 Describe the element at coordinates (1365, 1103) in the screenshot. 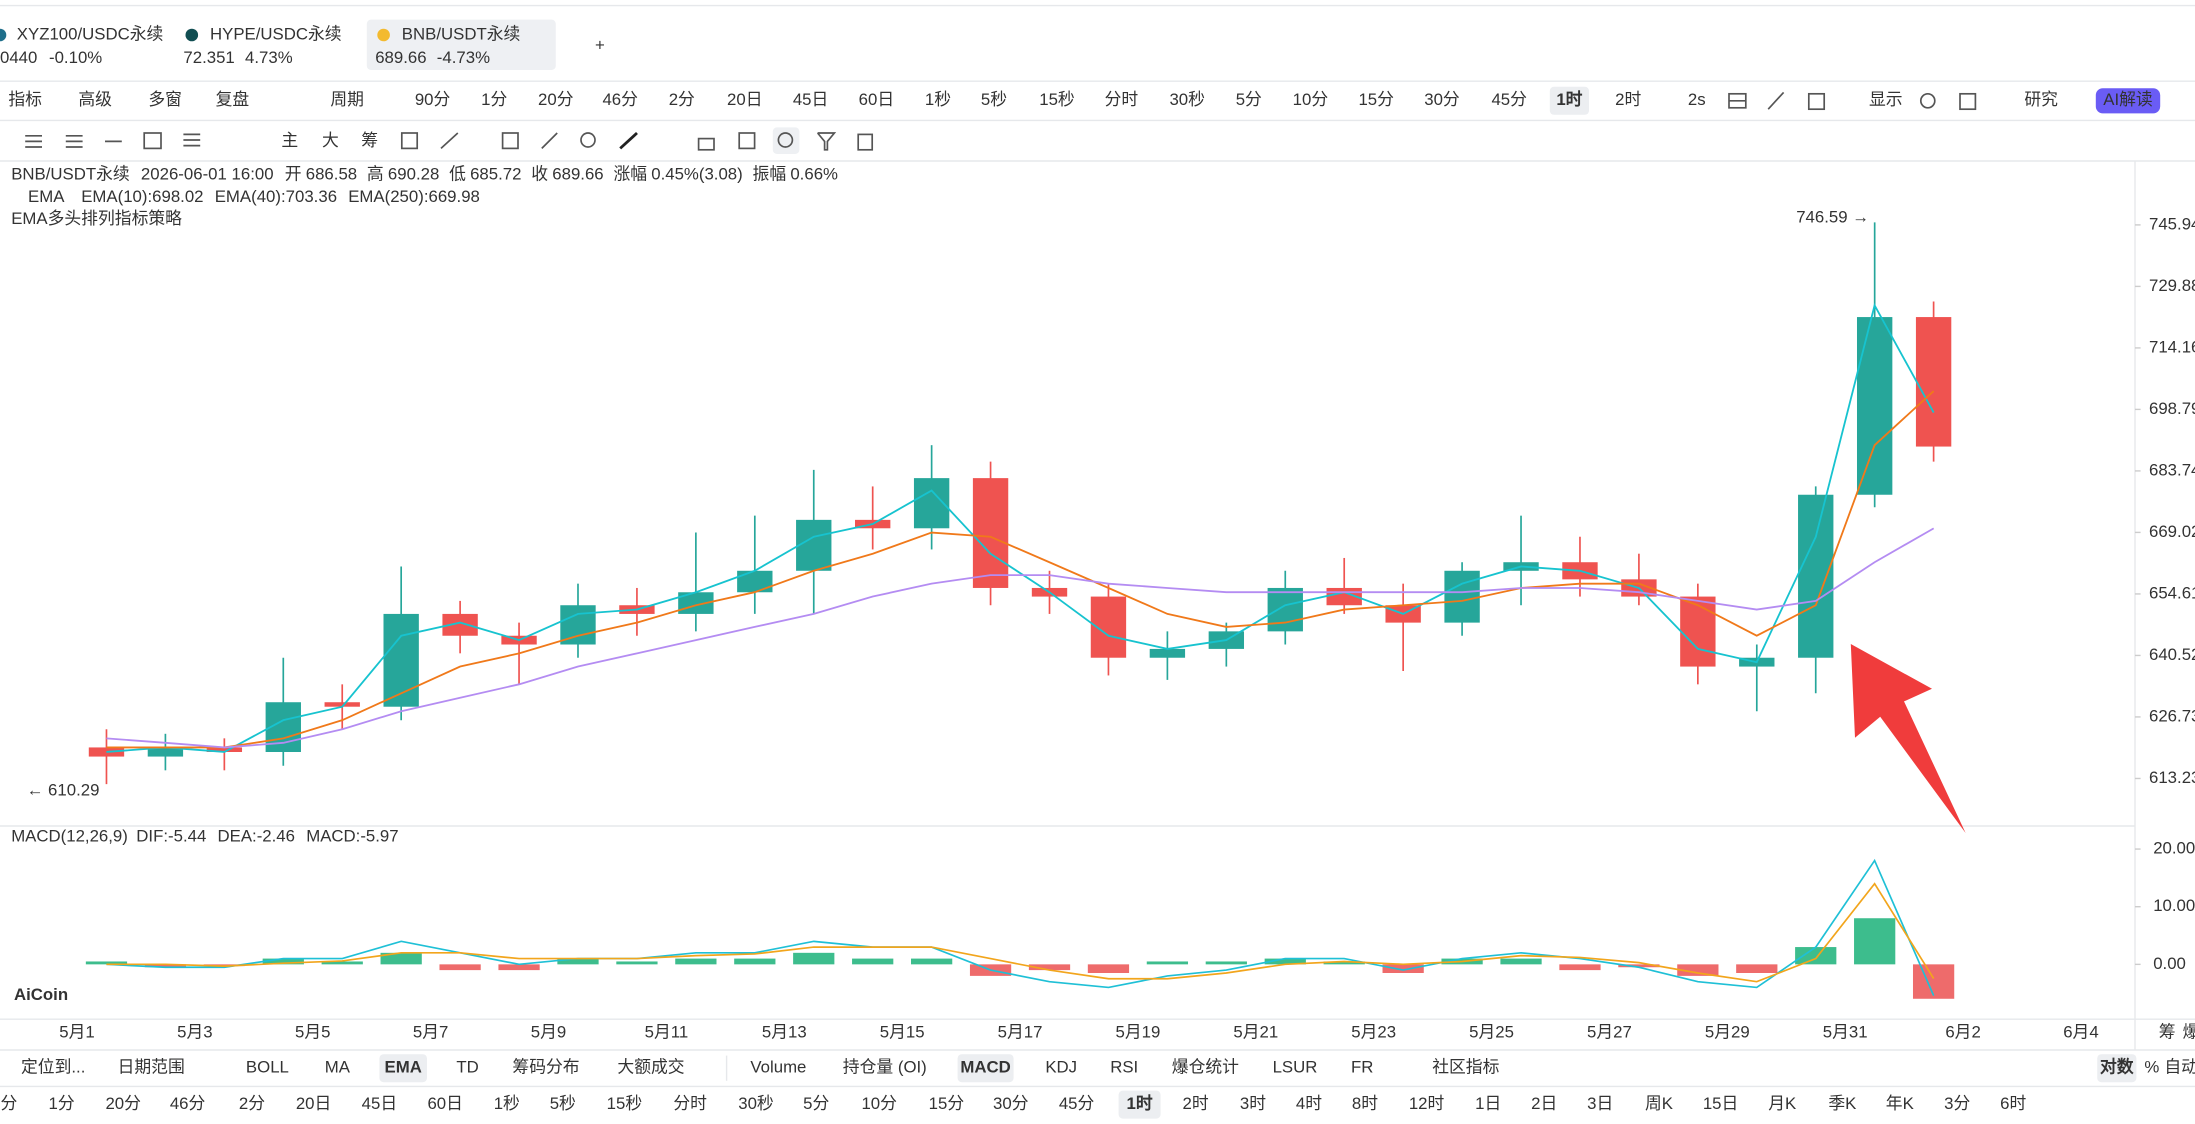

I see `timeframe-button: 8时` at that location.